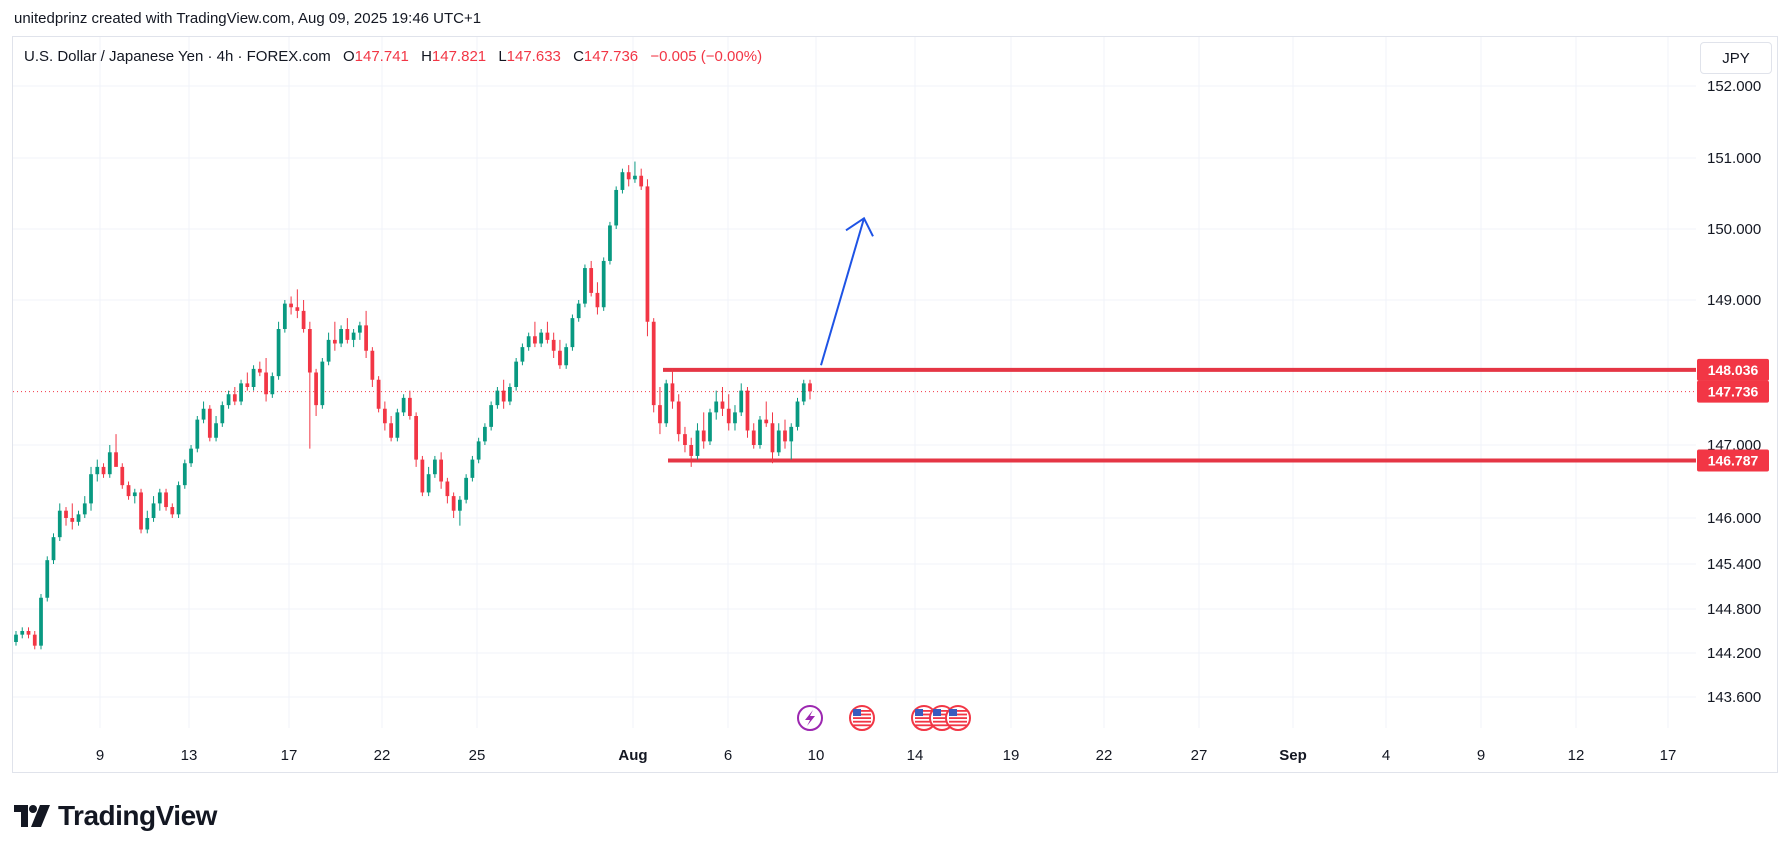 The width and height of the screenshot is (1791, 854). Describe the element at coordinates (915, 755) in the screenshot. I see `time-tick-label: 14` at that location.